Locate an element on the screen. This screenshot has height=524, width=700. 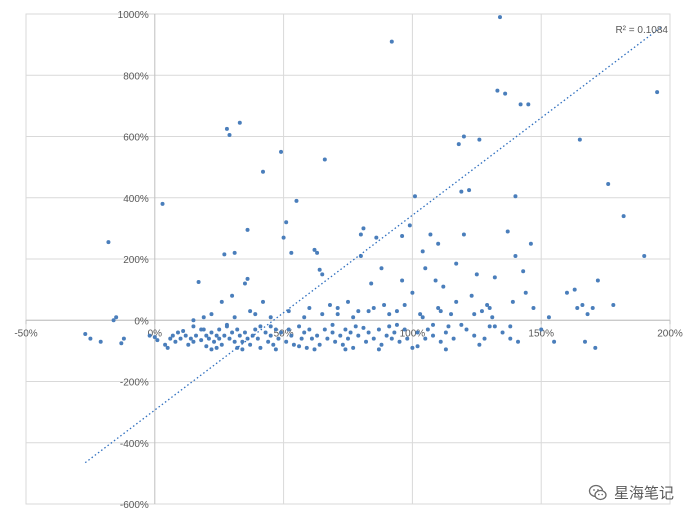
y-tick-label: 600% is located at coordinates (136, 138).